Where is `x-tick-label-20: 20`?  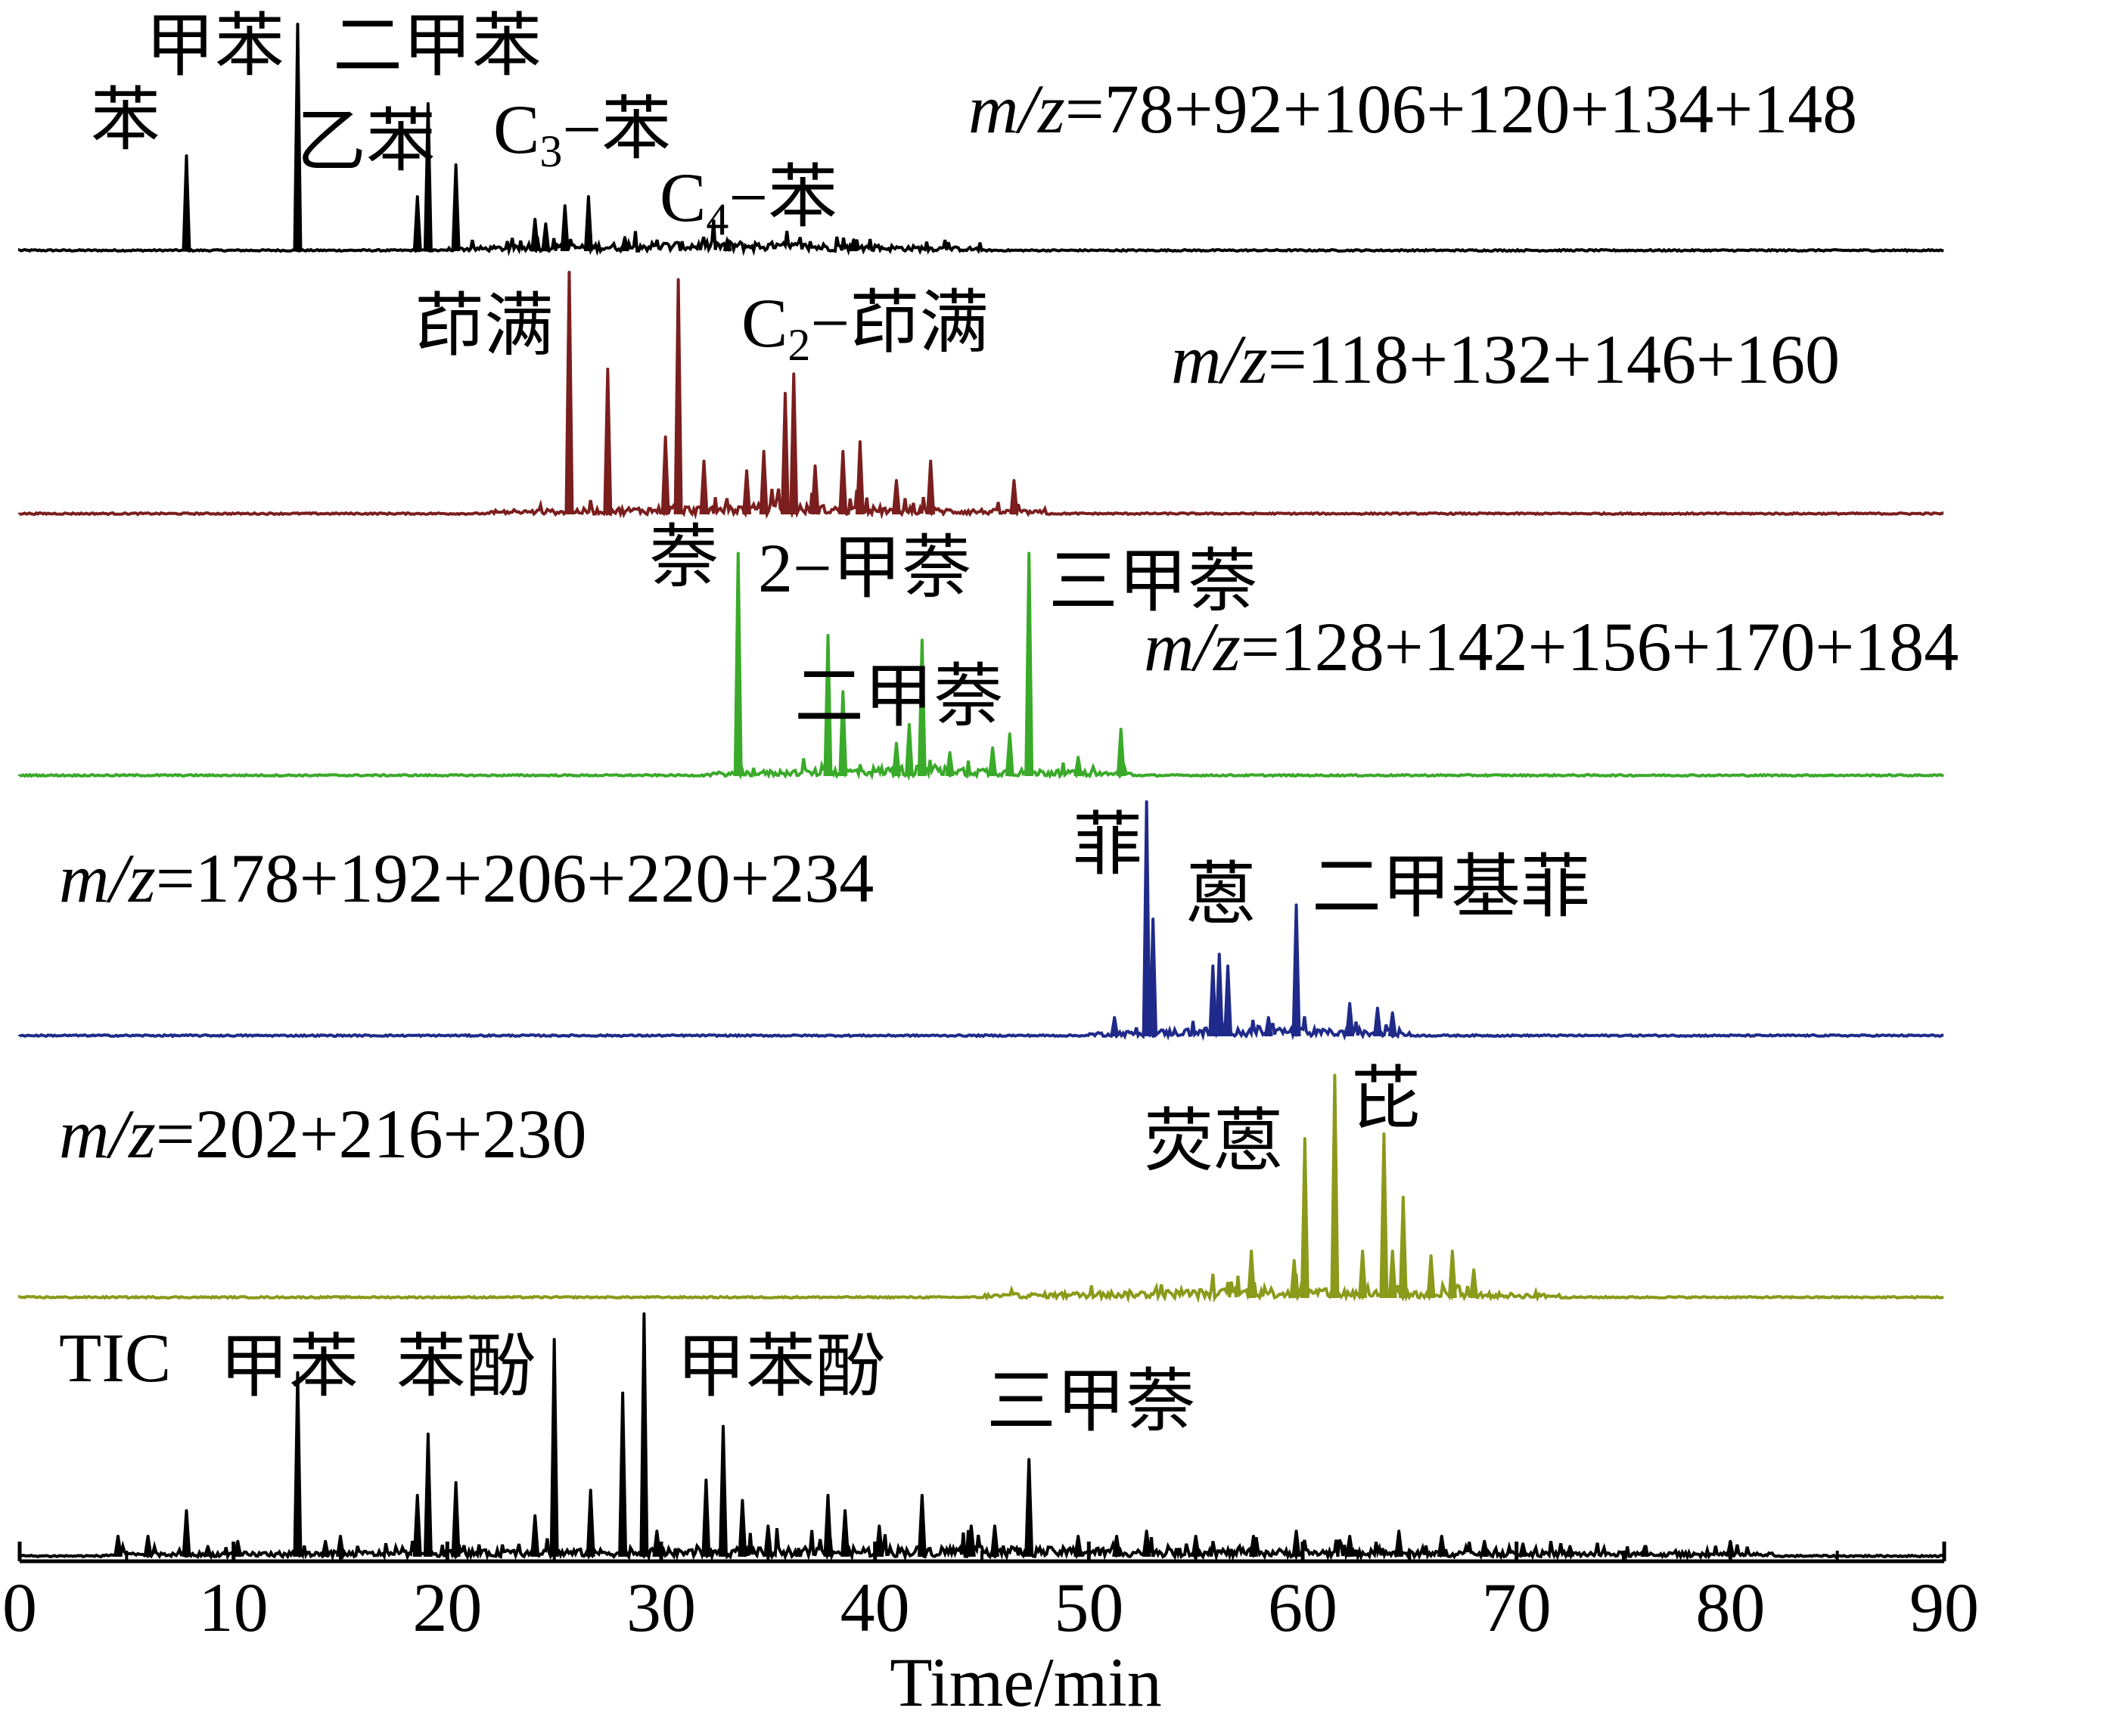
x-tick-label-20: 20 is located at coordinates (447, 1608).